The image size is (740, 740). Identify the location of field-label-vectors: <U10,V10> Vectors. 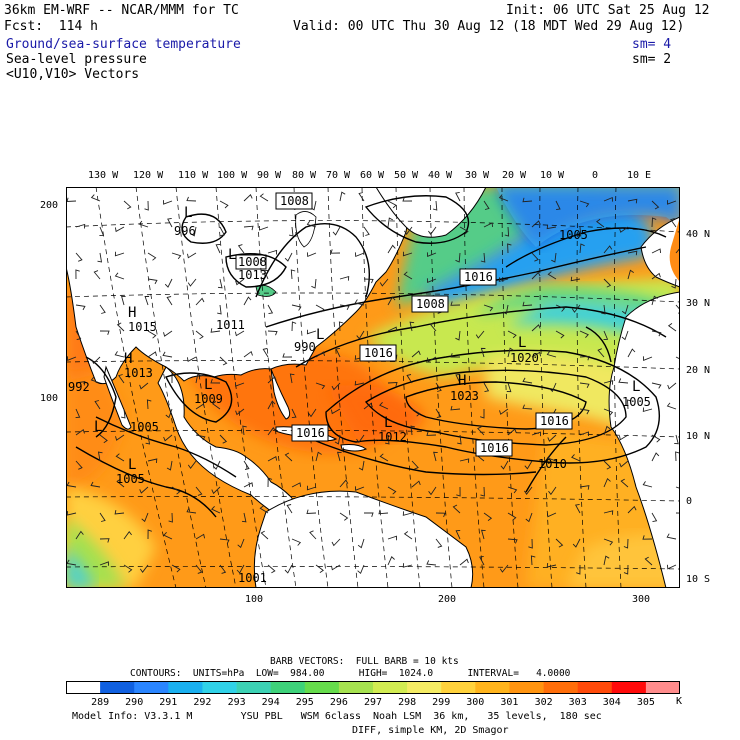
(73, 74).